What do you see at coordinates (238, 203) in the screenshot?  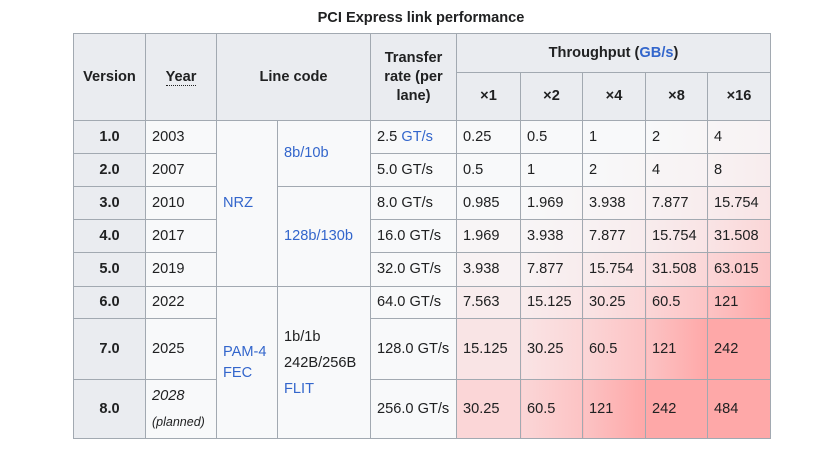 I see `nrz-link: NRZ` at bounding box center [238, 203].